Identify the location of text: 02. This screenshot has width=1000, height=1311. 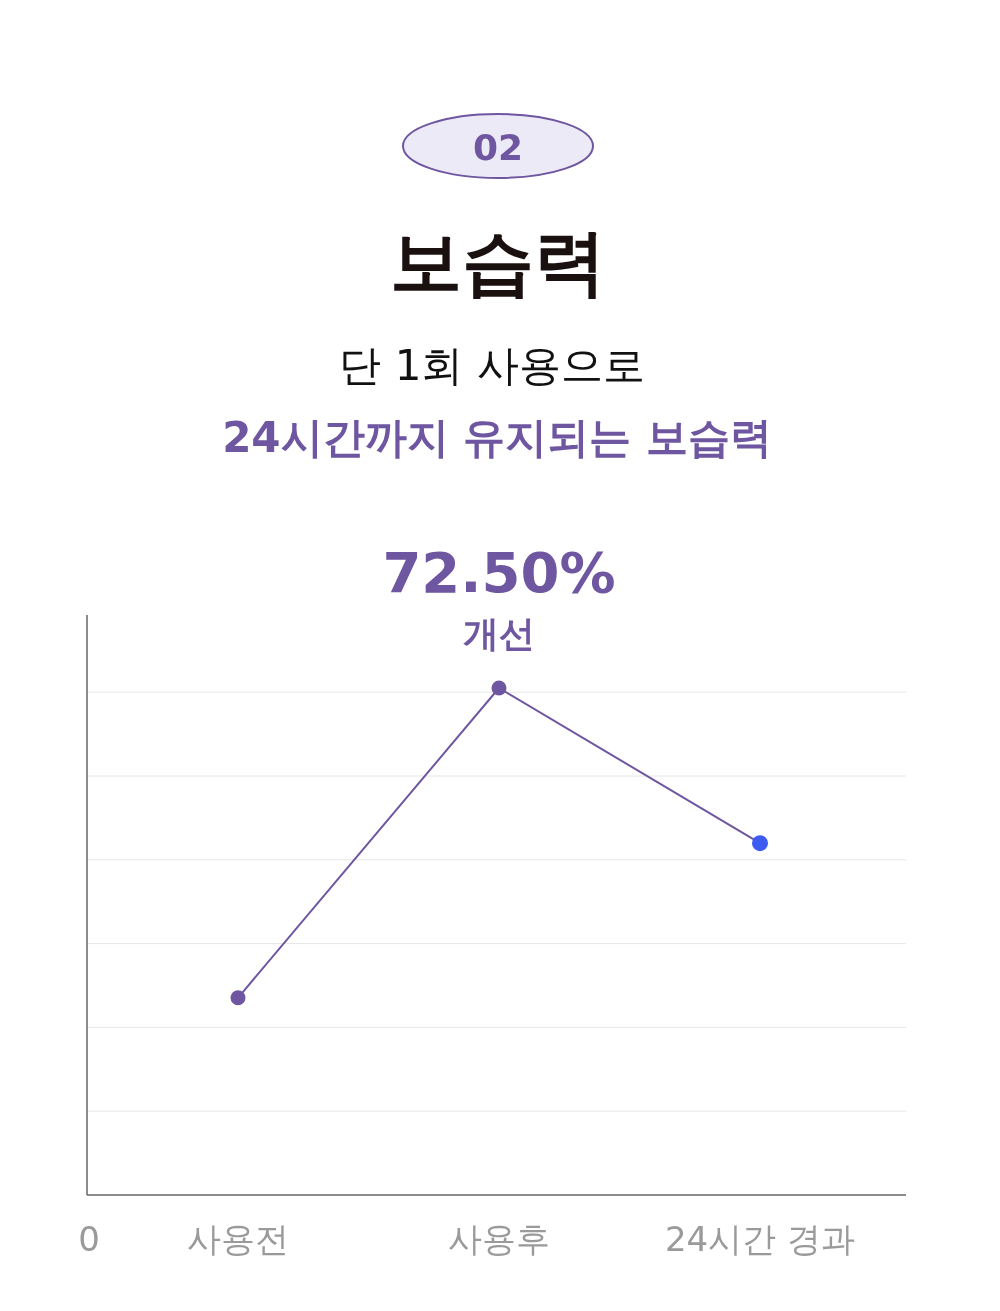
(498, 147).